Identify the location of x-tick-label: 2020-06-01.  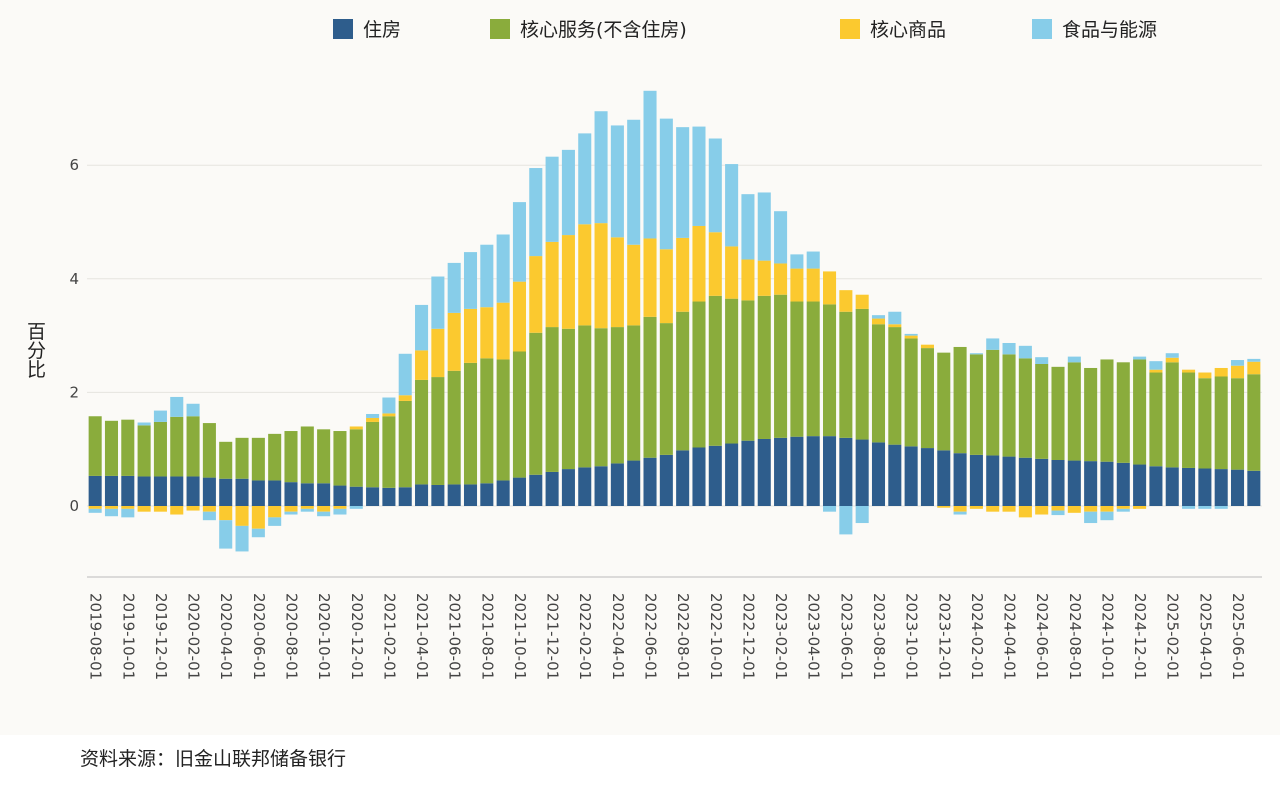
(259, 636).